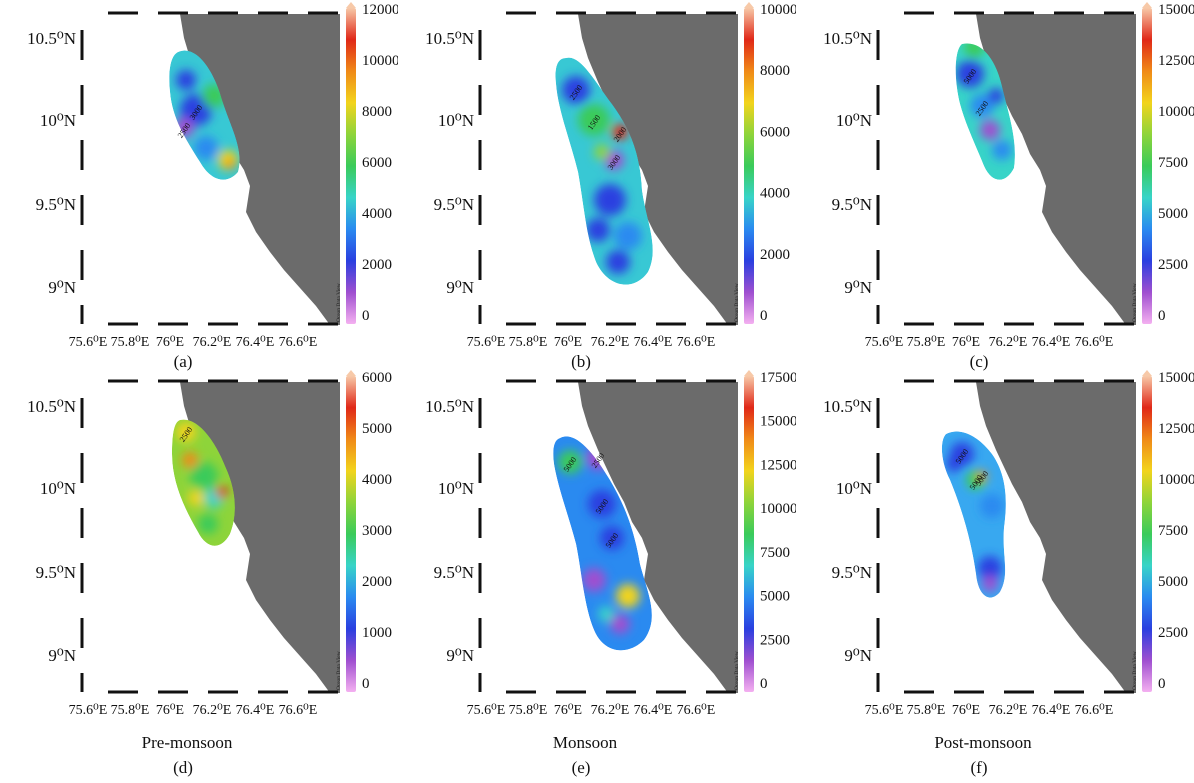 The image size is (1194, 783). I want to click on panel-caption: (c), so click(979, 361).